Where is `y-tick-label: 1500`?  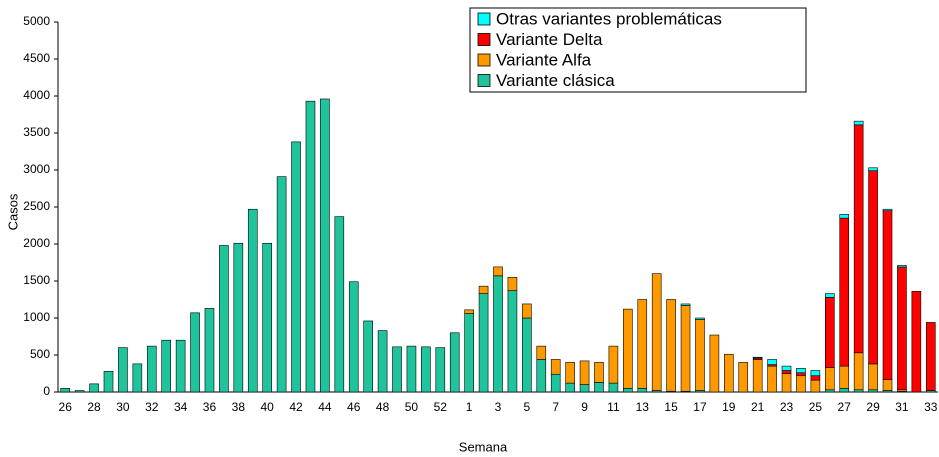 y-tick-label: 1500 is located at coordinates (36, 280).